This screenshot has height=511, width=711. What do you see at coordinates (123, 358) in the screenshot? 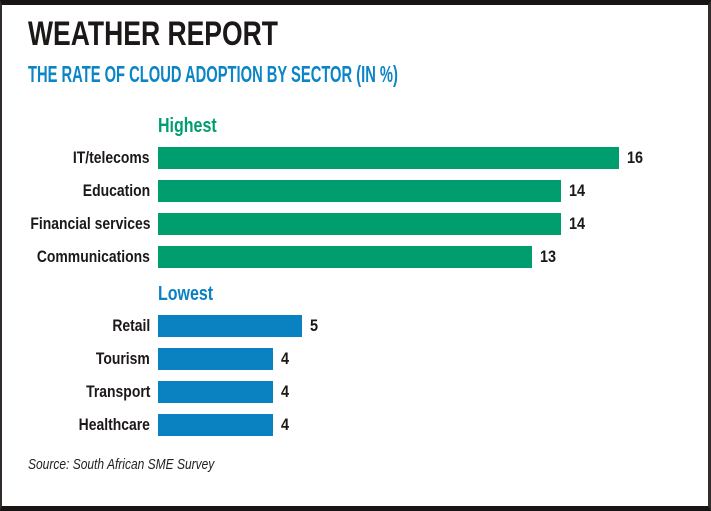
I see `category-label-text: Tourism` at bounding box center [123, 358].